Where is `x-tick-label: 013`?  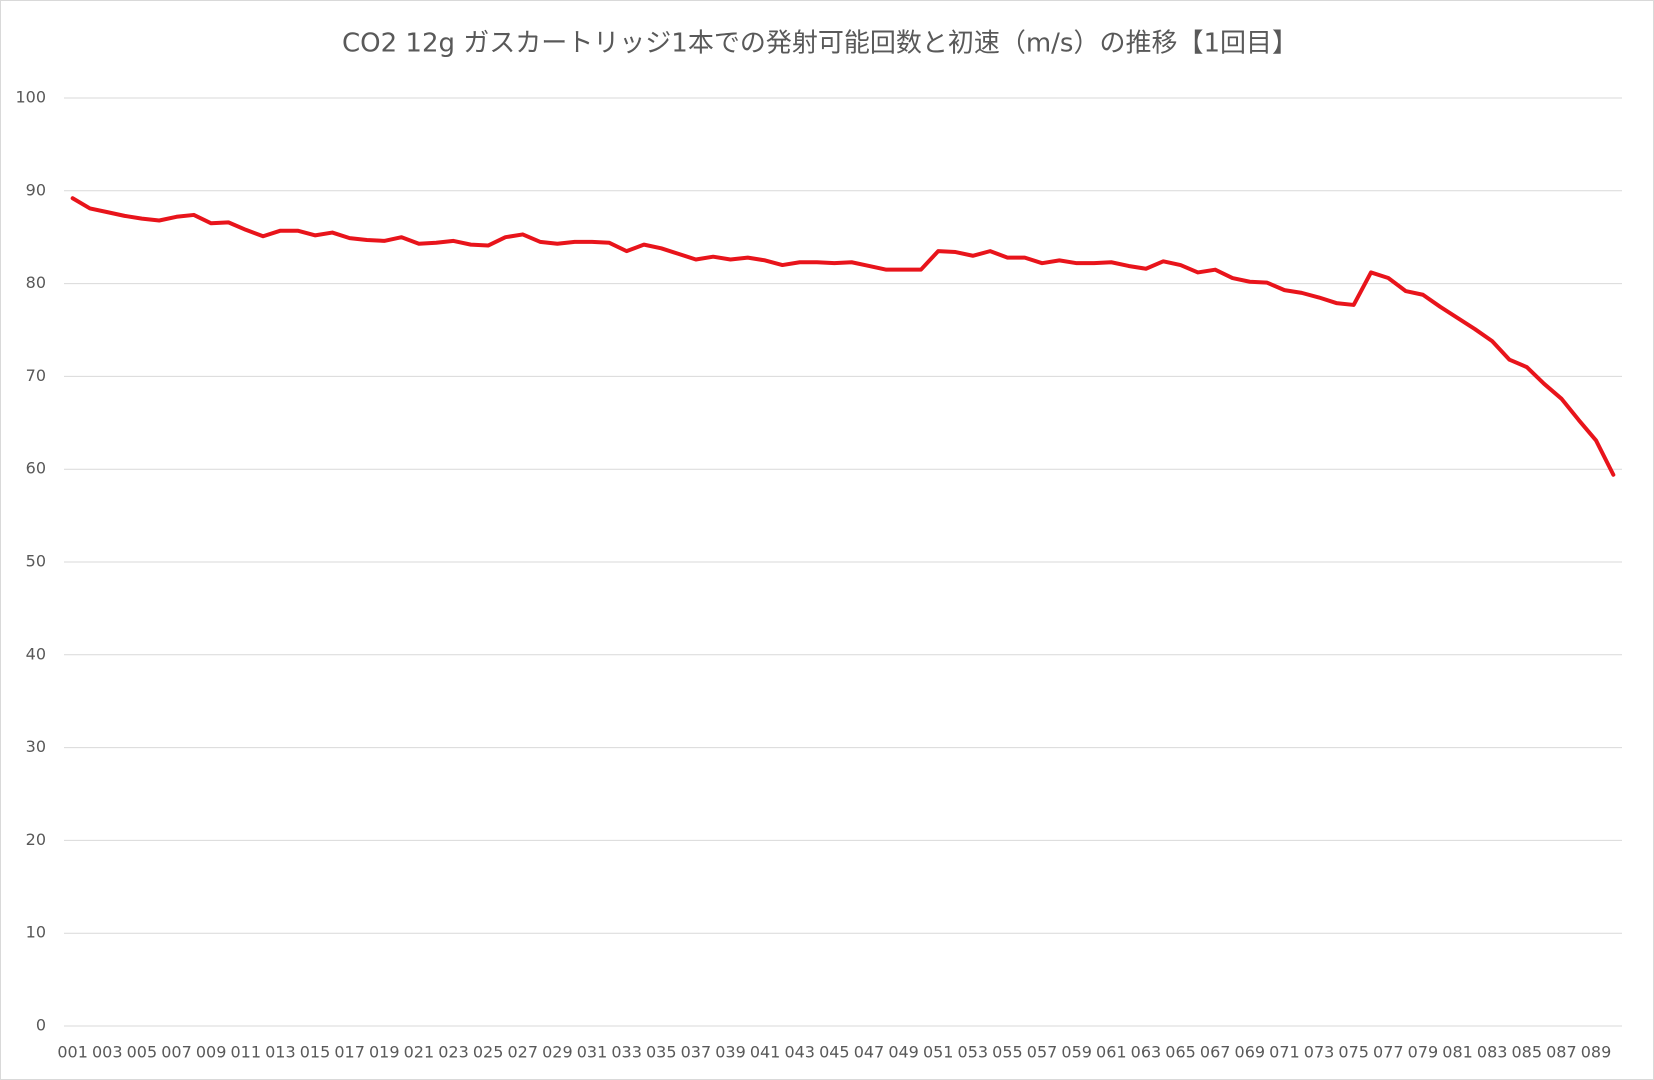 x-tick-label: 013 is located at coordinates (280, 1052).